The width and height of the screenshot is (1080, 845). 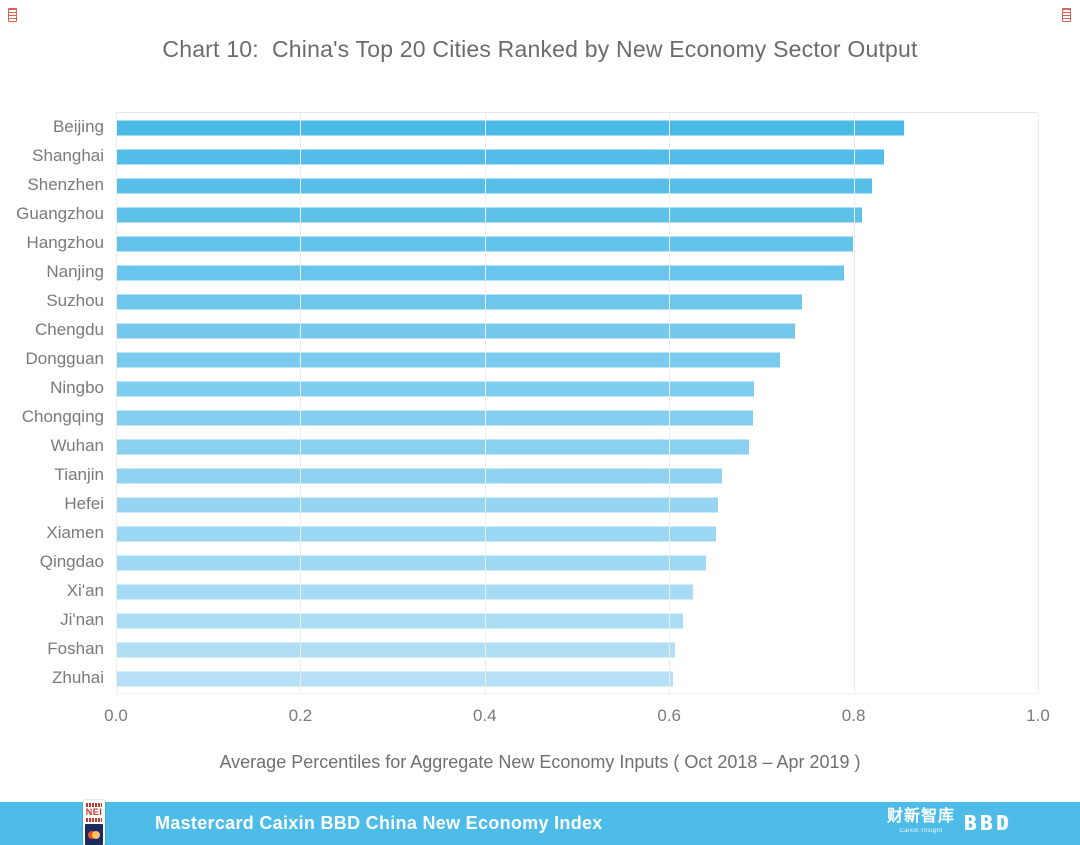 I want to click on bar-row-foshan, so click(x=577, y=649).